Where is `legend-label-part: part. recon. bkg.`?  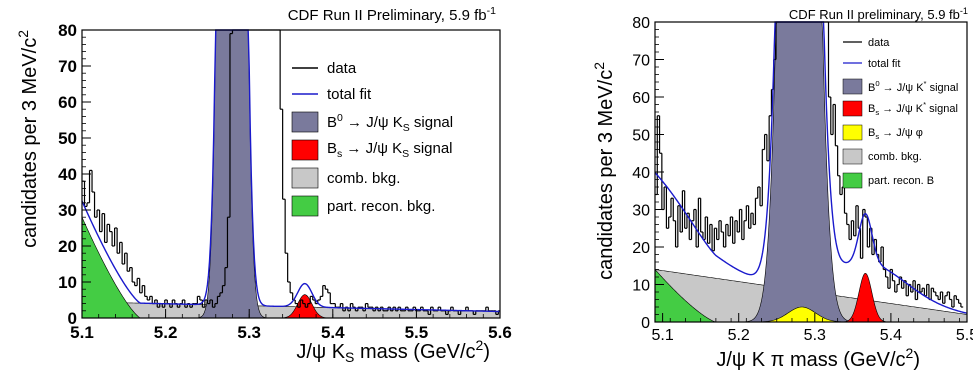
legend-label-part: part. recon. bkg. is located at coordinates (381, 206).